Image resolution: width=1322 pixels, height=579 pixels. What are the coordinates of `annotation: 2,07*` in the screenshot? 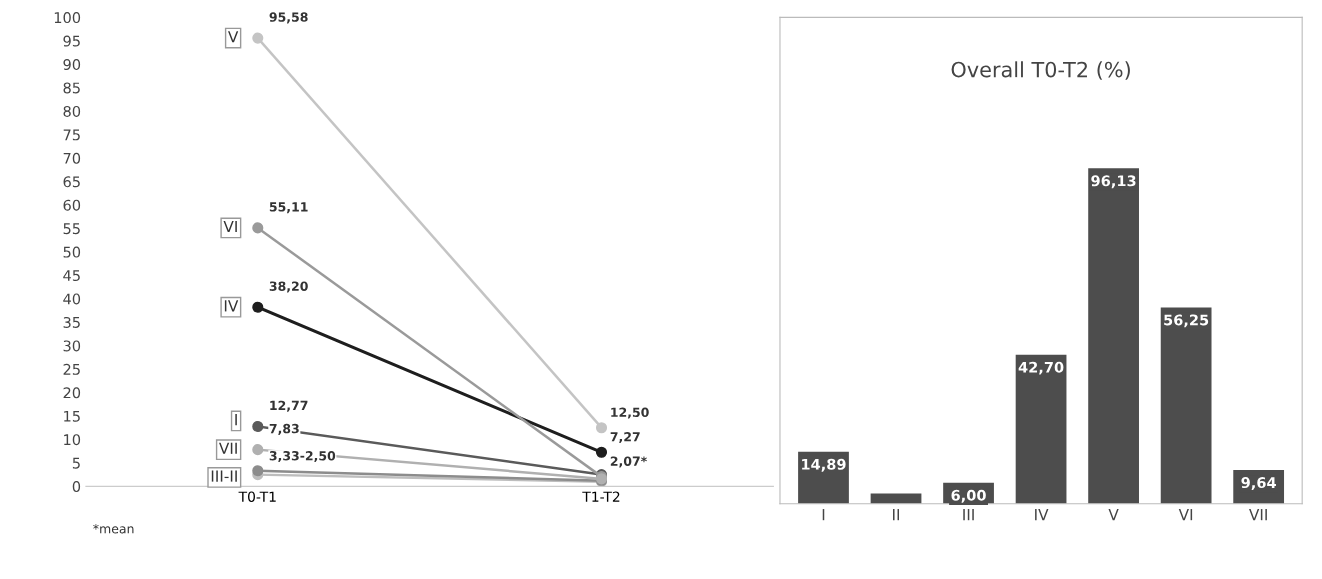 It's located at (628, 462).